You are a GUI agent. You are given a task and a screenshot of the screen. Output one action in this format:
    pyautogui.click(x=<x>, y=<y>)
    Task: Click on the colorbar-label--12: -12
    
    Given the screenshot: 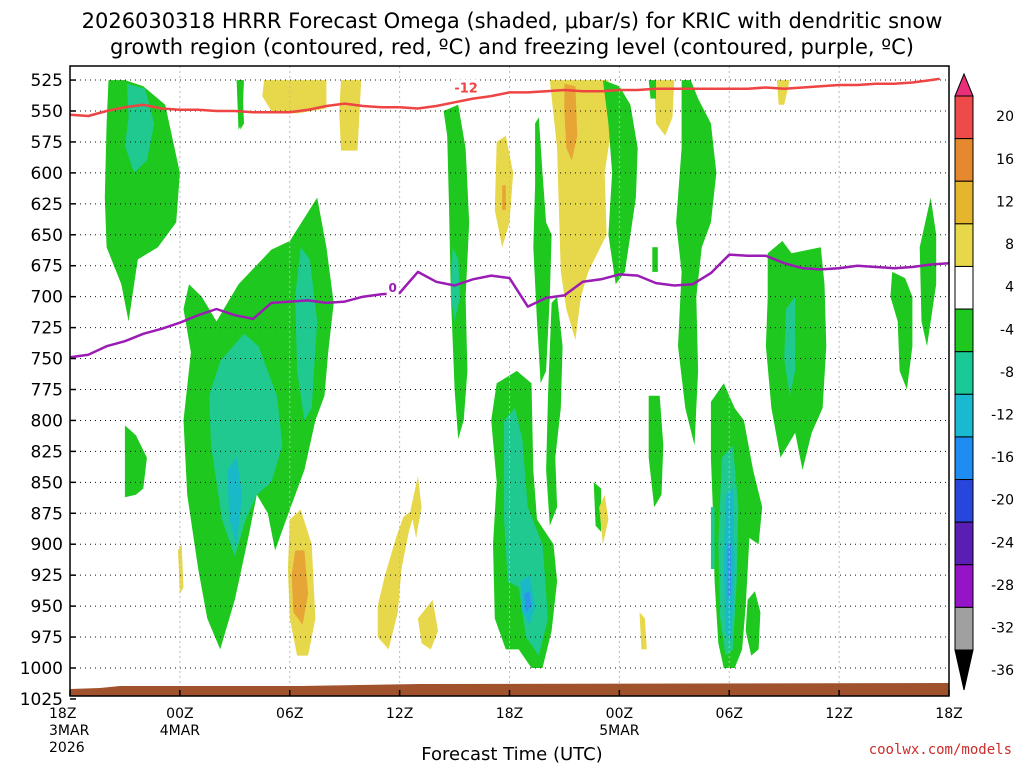 What is the action you would take?
    pyautogui.click(x=1002, y=415)
    